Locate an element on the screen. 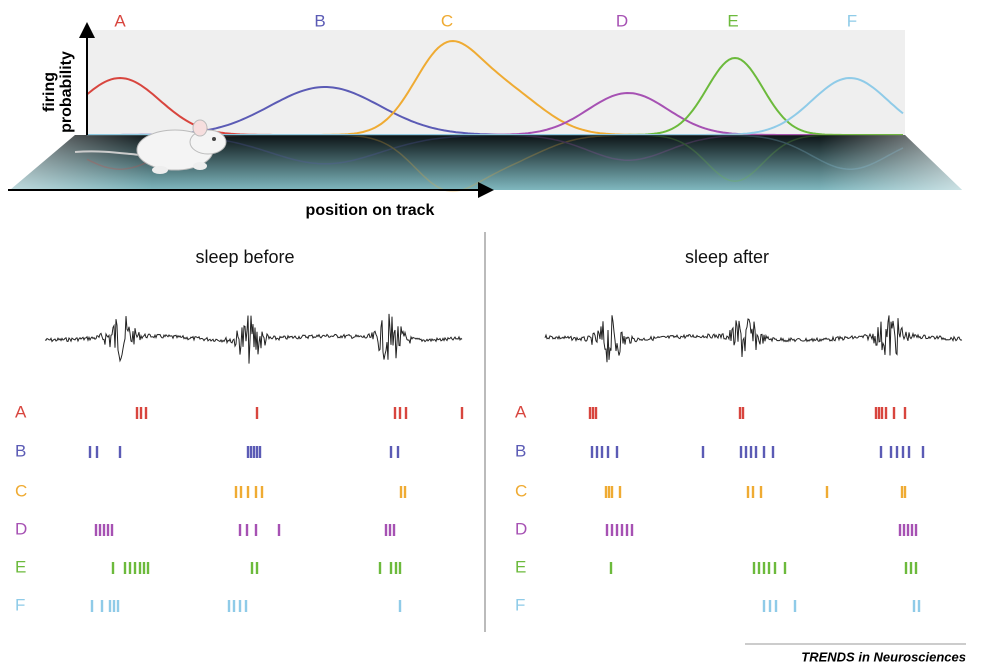  mouse is located at coordinates (150, 146).